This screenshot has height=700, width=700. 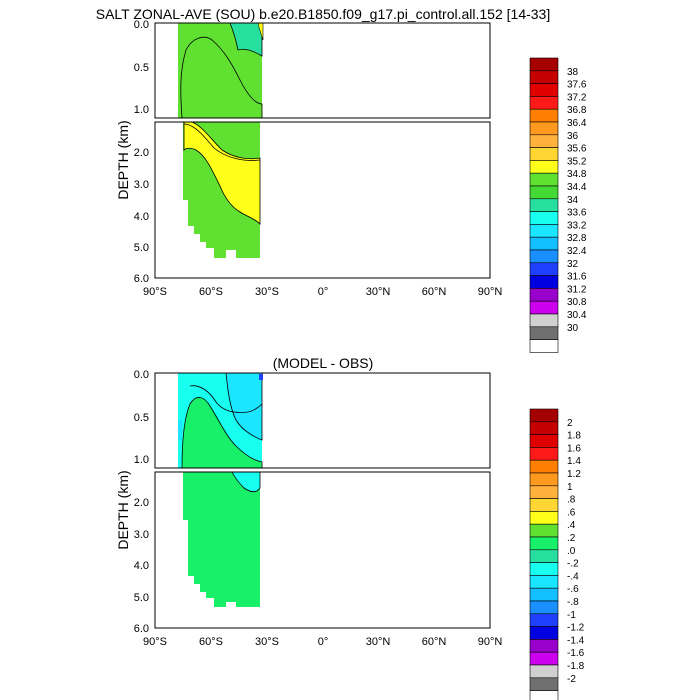 What do you see at coordinates (322, 642) in the screenshot?
I see `x-ticks: 90°S 60°S 30°S 0° 30°N 60°N 90°N` at bounding box center [322, 642].